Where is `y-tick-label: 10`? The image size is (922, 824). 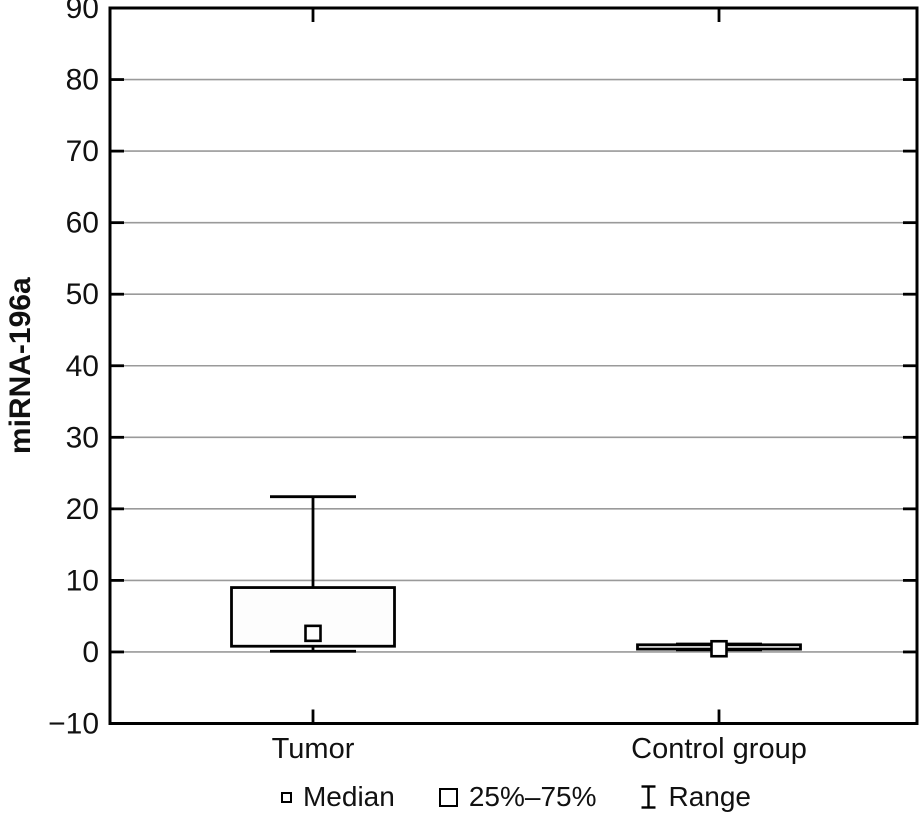 y-tick-label: 10 is located at coordinates (82, 580).